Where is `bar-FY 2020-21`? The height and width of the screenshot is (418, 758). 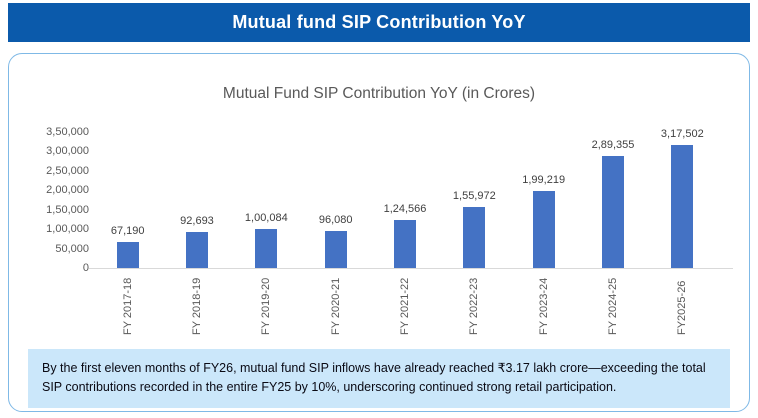 bar-FY 2020-21 is located at coordinates (335, 249).